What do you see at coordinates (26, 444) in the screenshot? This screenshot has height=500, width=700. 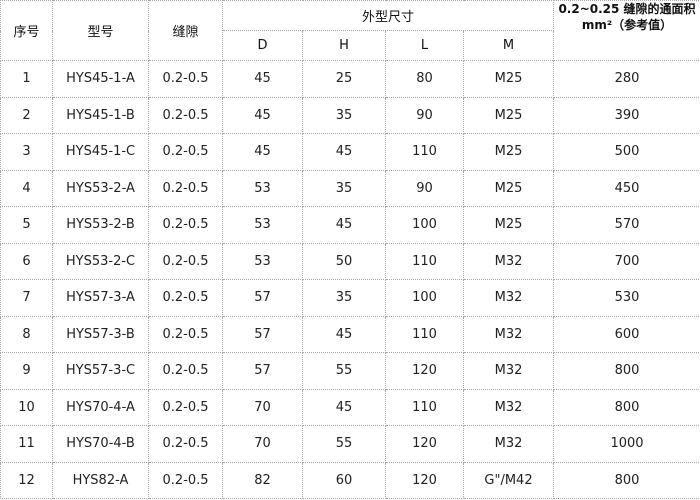 I see `table-cell: 11` at bounding box center [26, 444].